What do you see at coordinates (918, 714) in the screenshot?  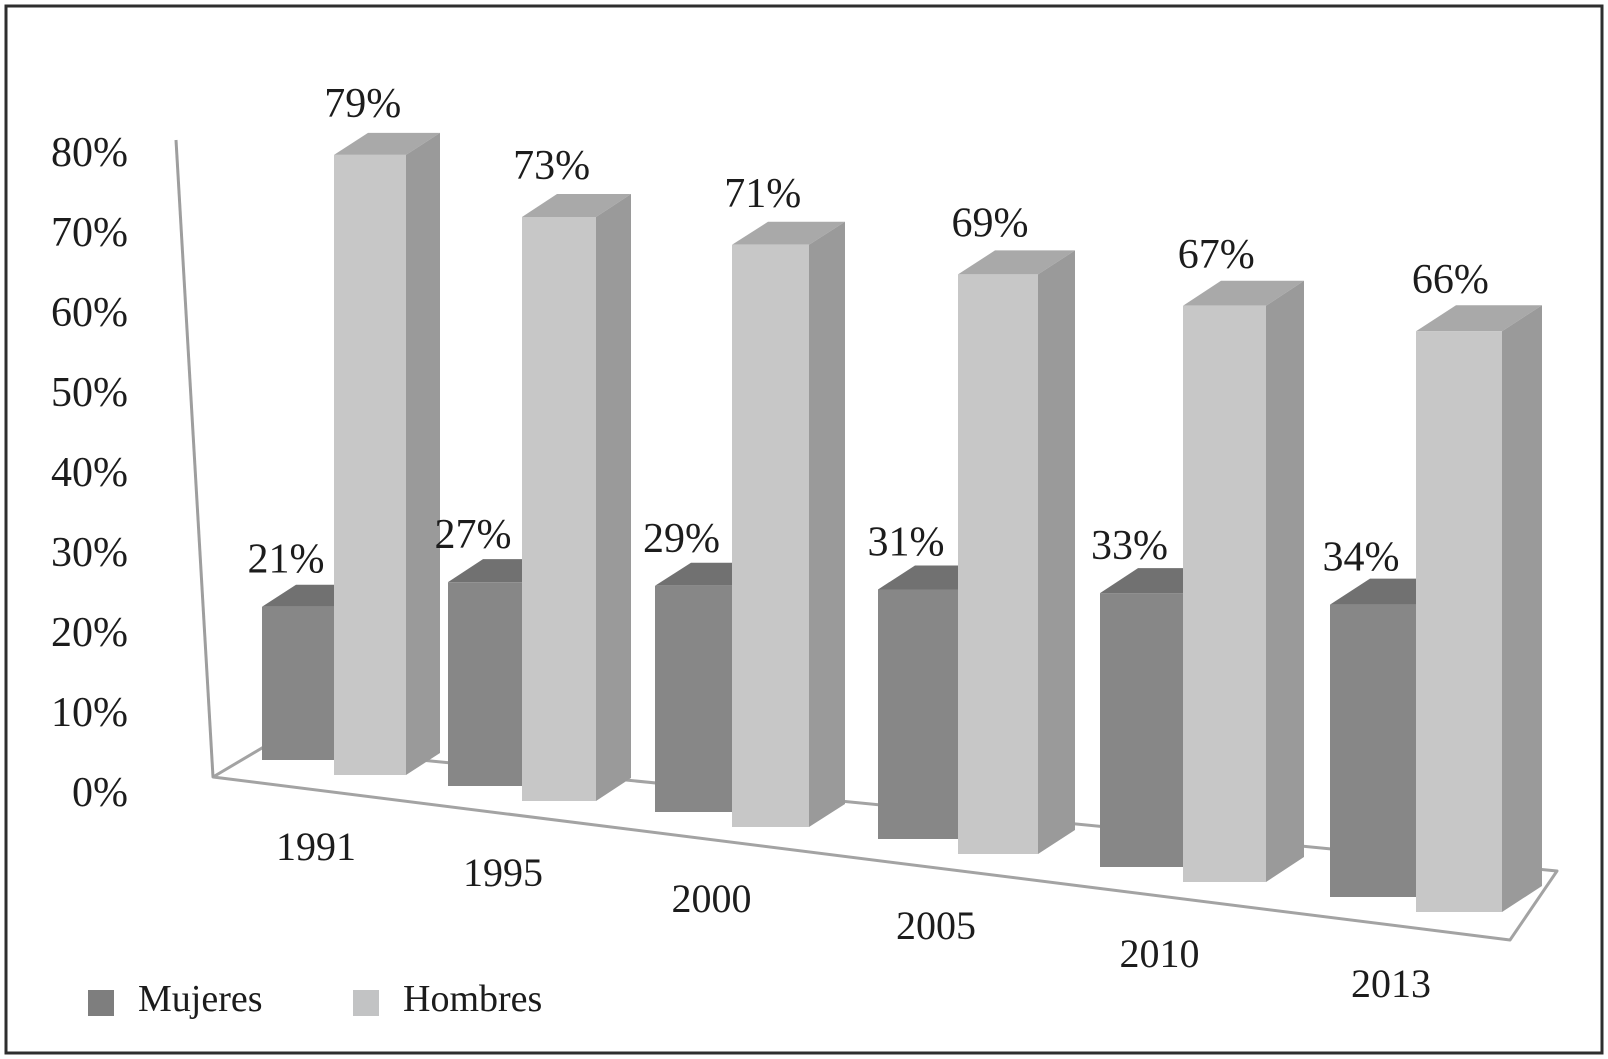 I see `bar-mujeres-2005-front` at bounding box center [918, 714].